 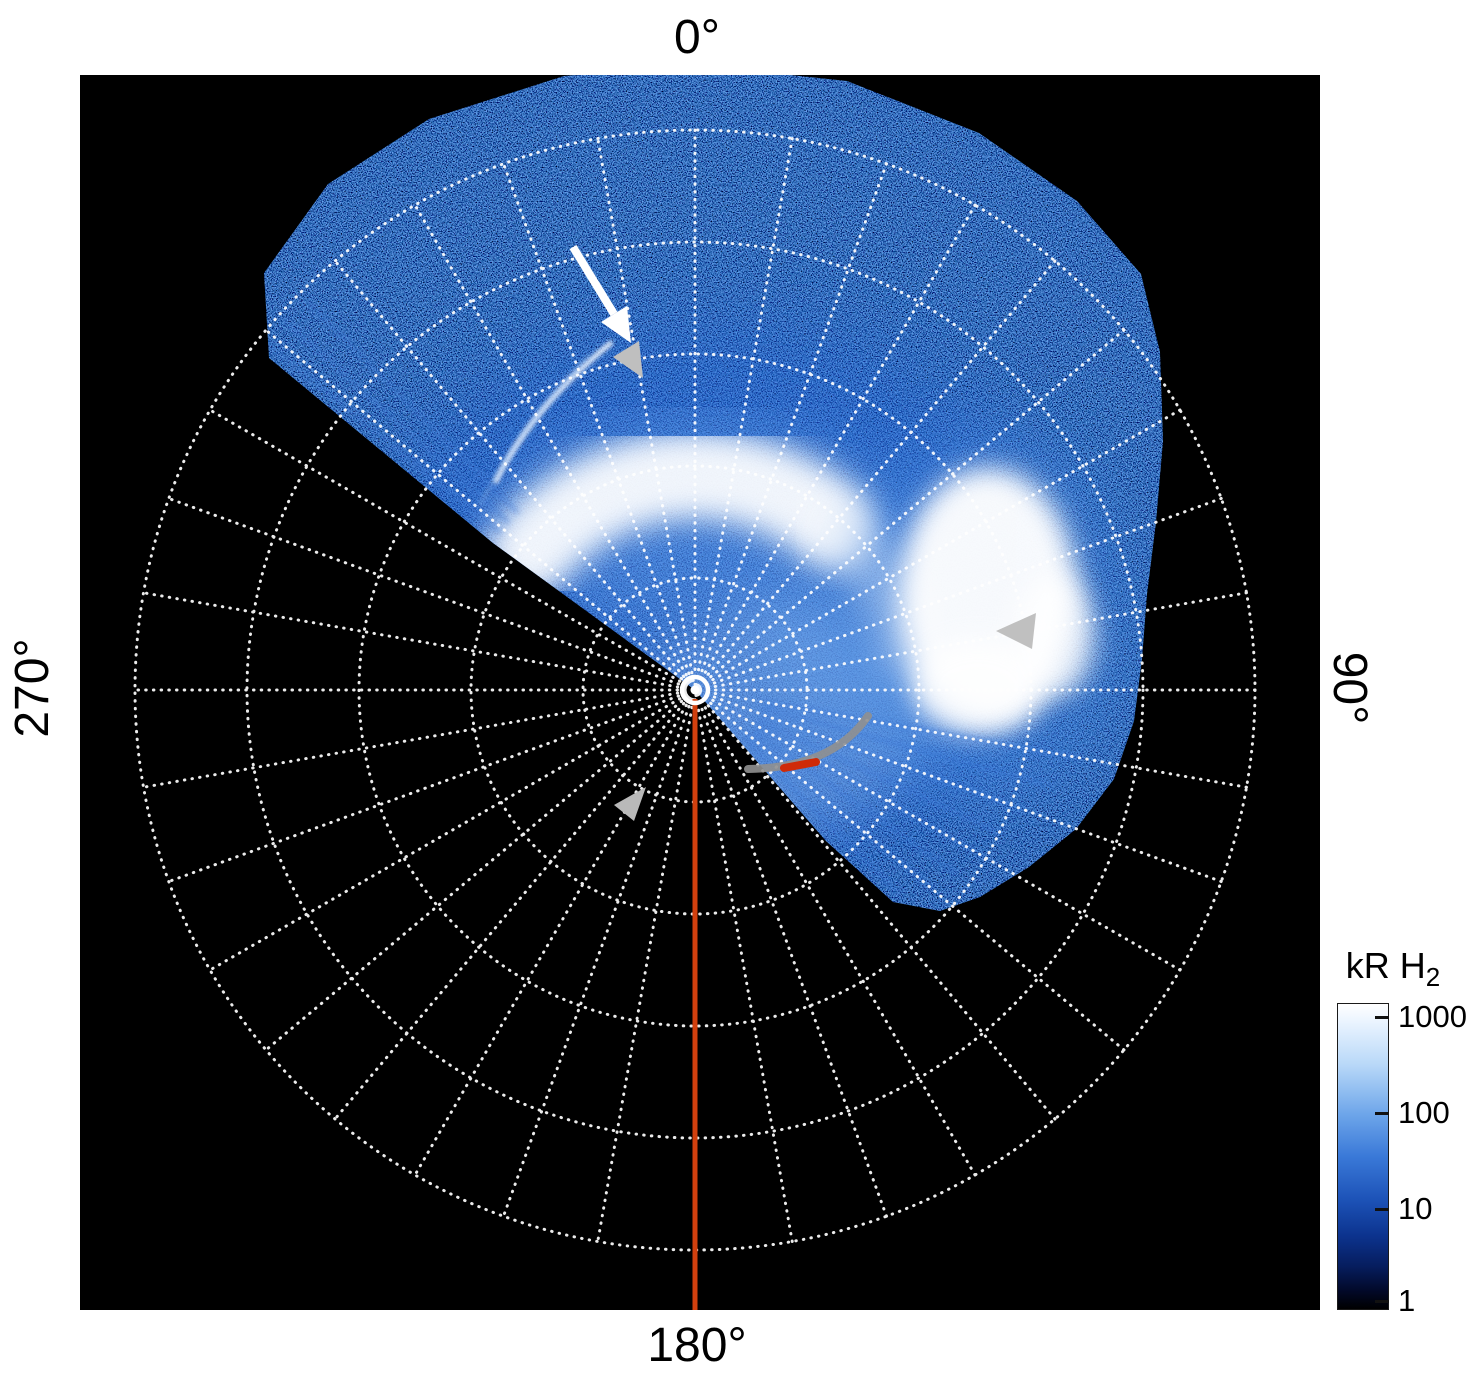 I want to click on colorbar-gradient, so click(x=1363, y=1156).